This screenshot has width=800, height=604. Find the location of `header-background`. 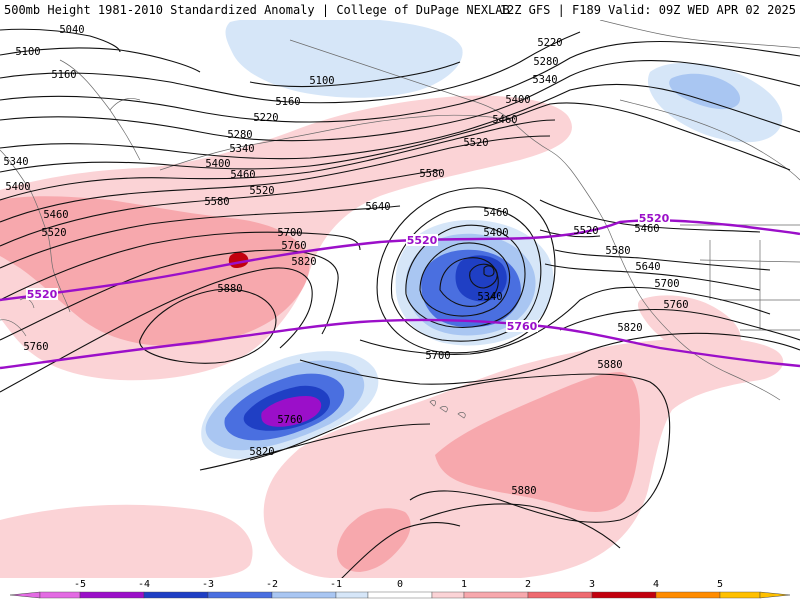

header-background is located at coordinates (400, 10).